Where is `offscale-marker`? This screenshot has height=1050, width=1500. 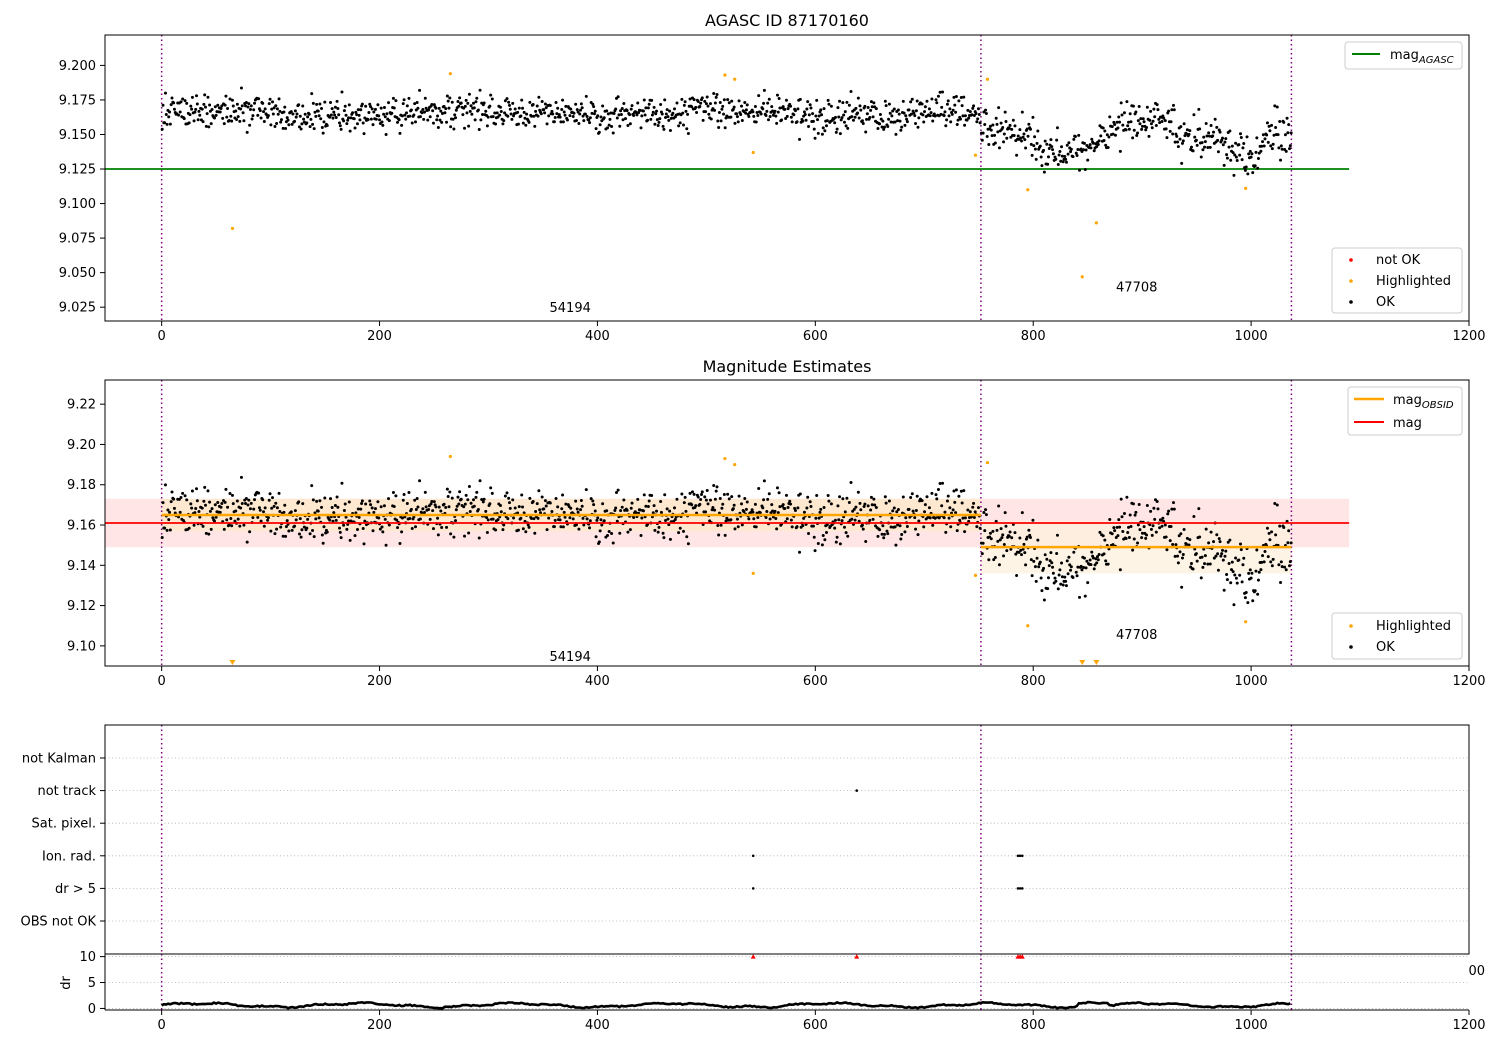
offscale-marker is located at coordinates (232, 662).